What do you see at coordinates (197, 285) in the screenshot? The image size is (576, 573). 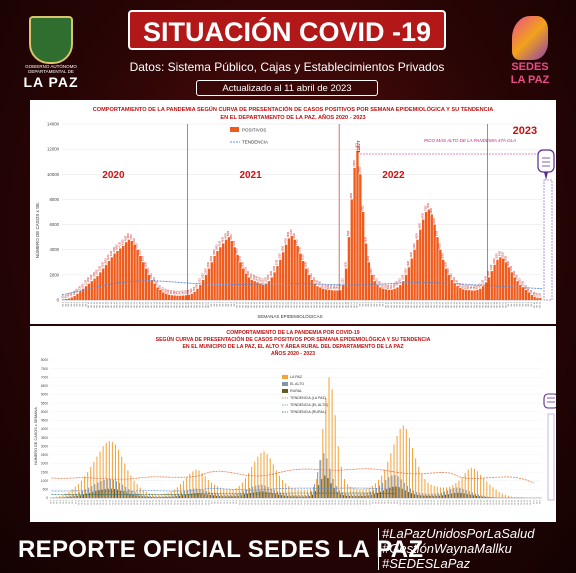 I see `c1-data-label: 900` at bounding box center [197, 285].